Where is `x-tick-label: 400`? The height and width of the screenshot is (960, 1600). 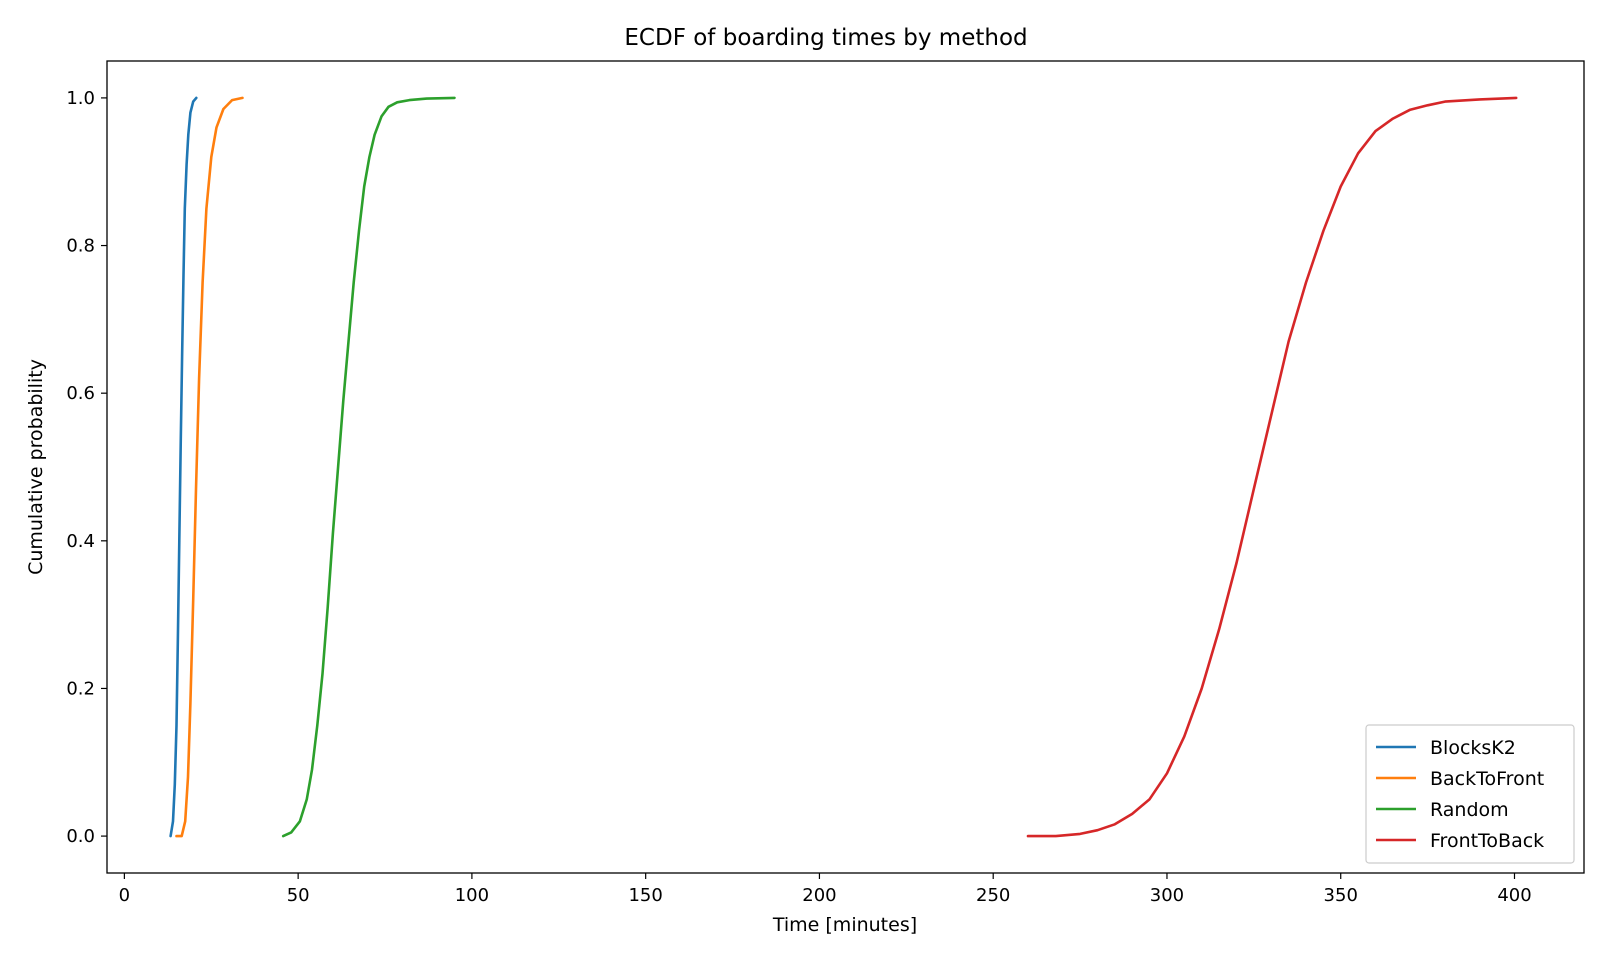
x-tick-label: 400 is located at coordinates (1514, 895).